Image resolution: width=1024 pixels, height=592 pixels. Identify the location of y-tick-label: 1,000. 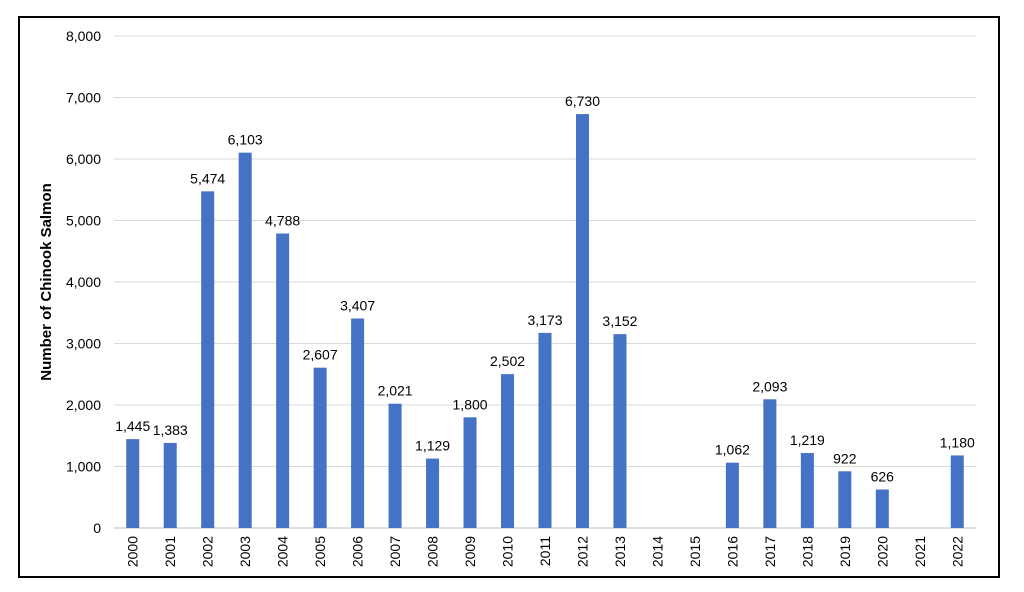
(83, 467).